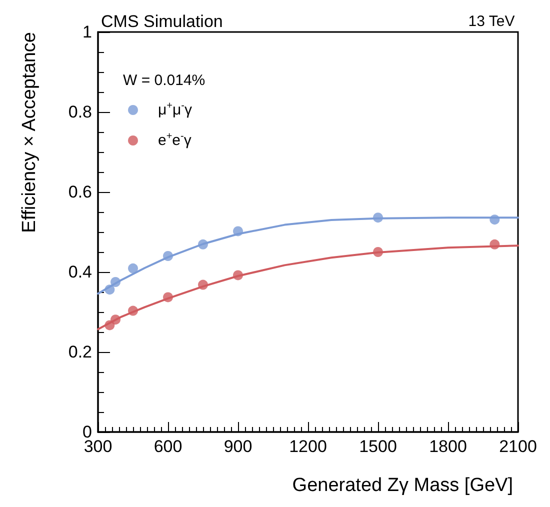 The width and height of the screenshot is (550, 507). Describe the element at coordinates (80, 352) in the screenshot. I see `y-tick-label: 0.2` at that location.